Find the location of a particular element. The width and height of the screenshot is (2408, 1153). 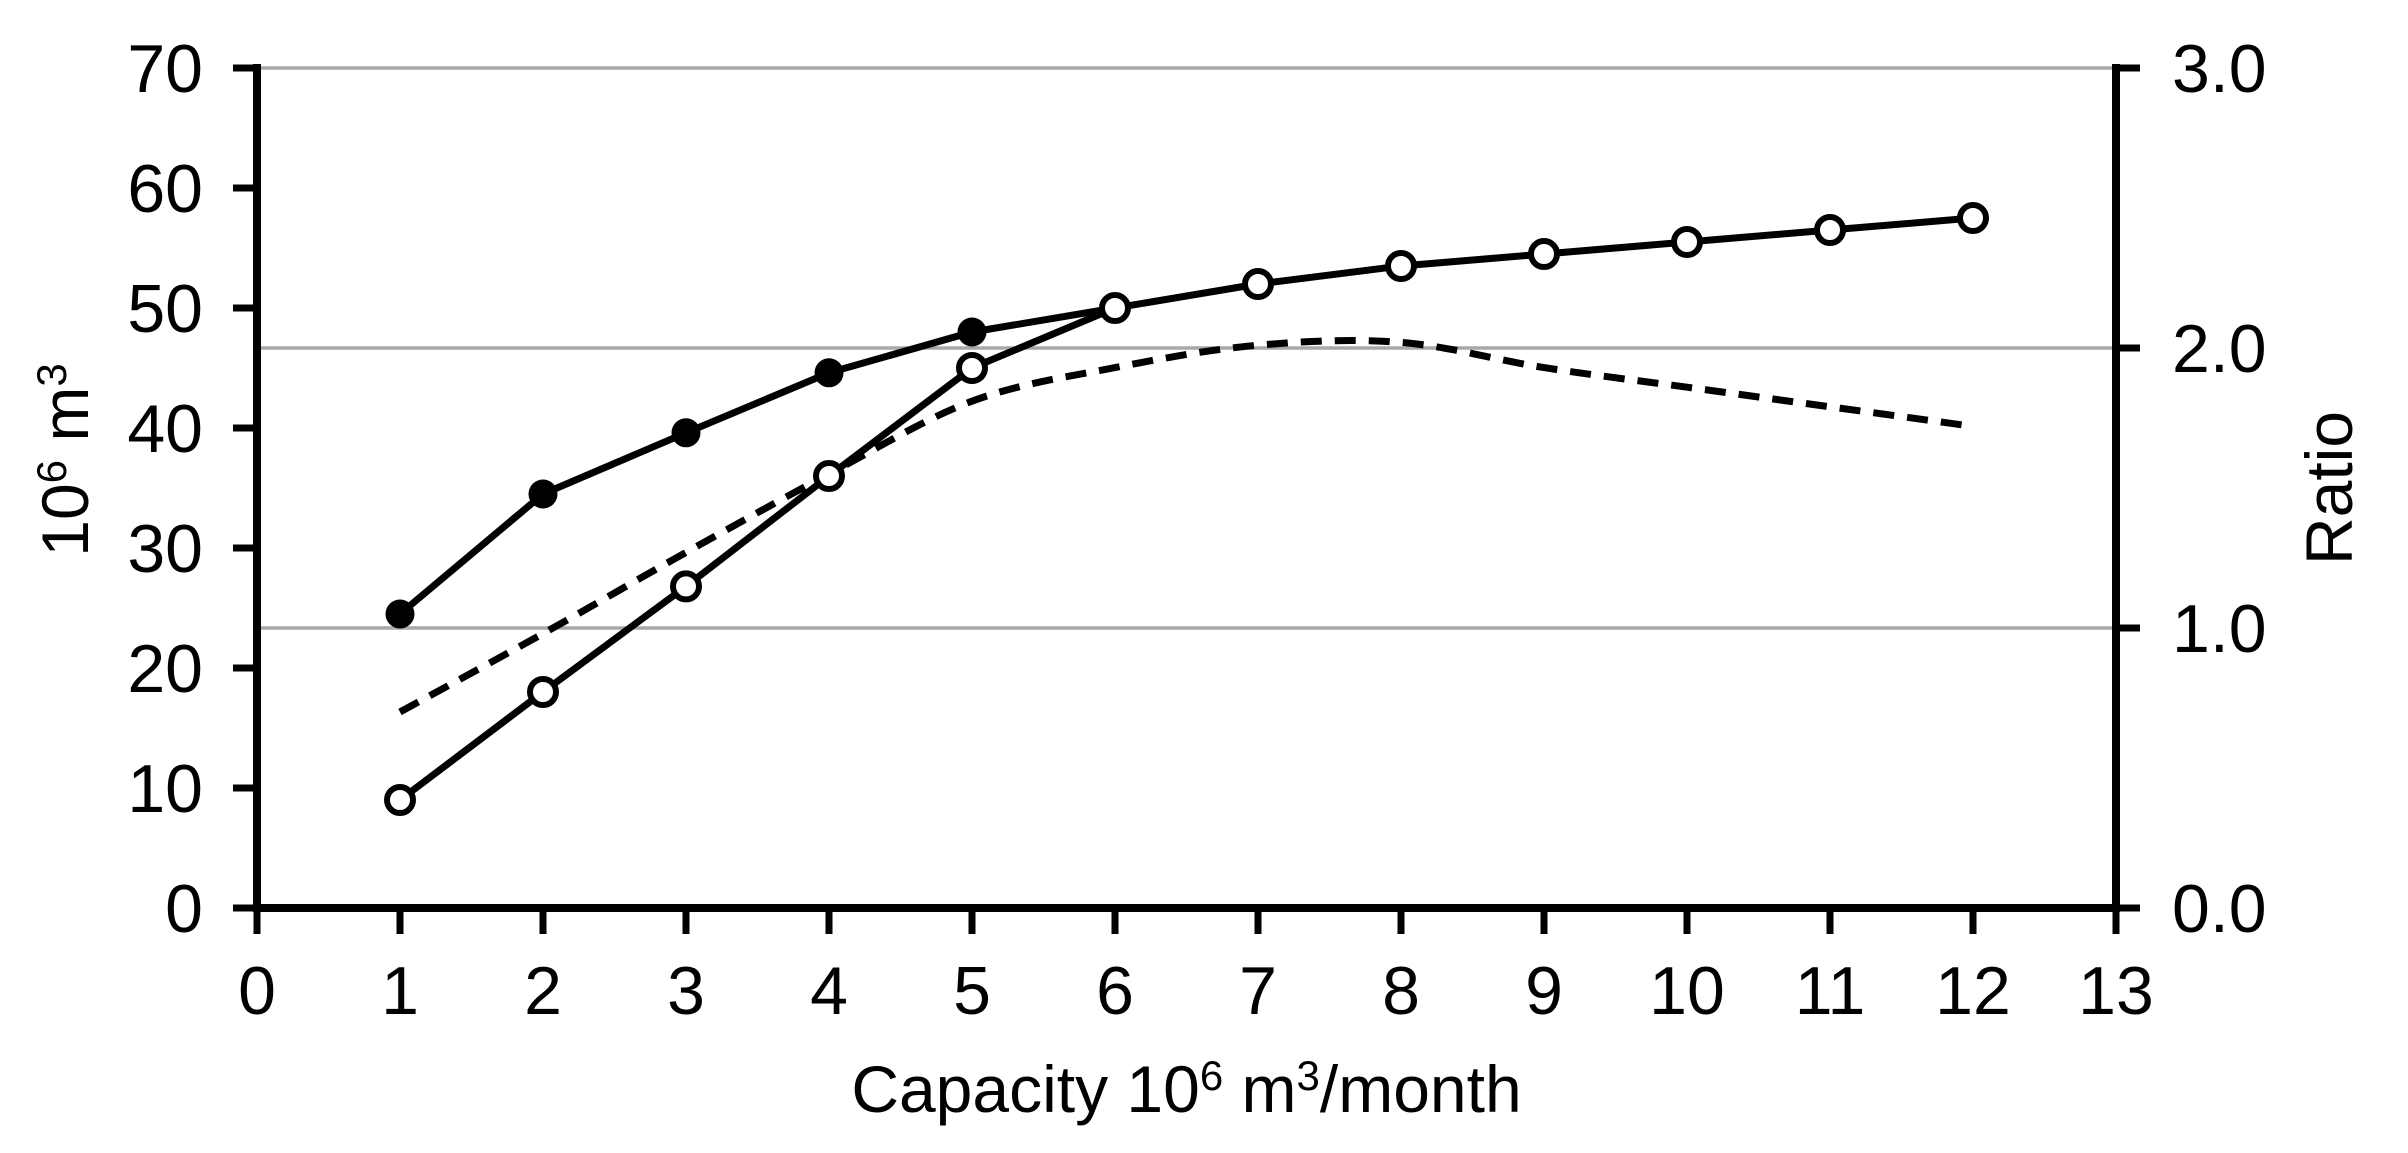

x-axis-tick-label: 3 is located at coordinates (686, 991).